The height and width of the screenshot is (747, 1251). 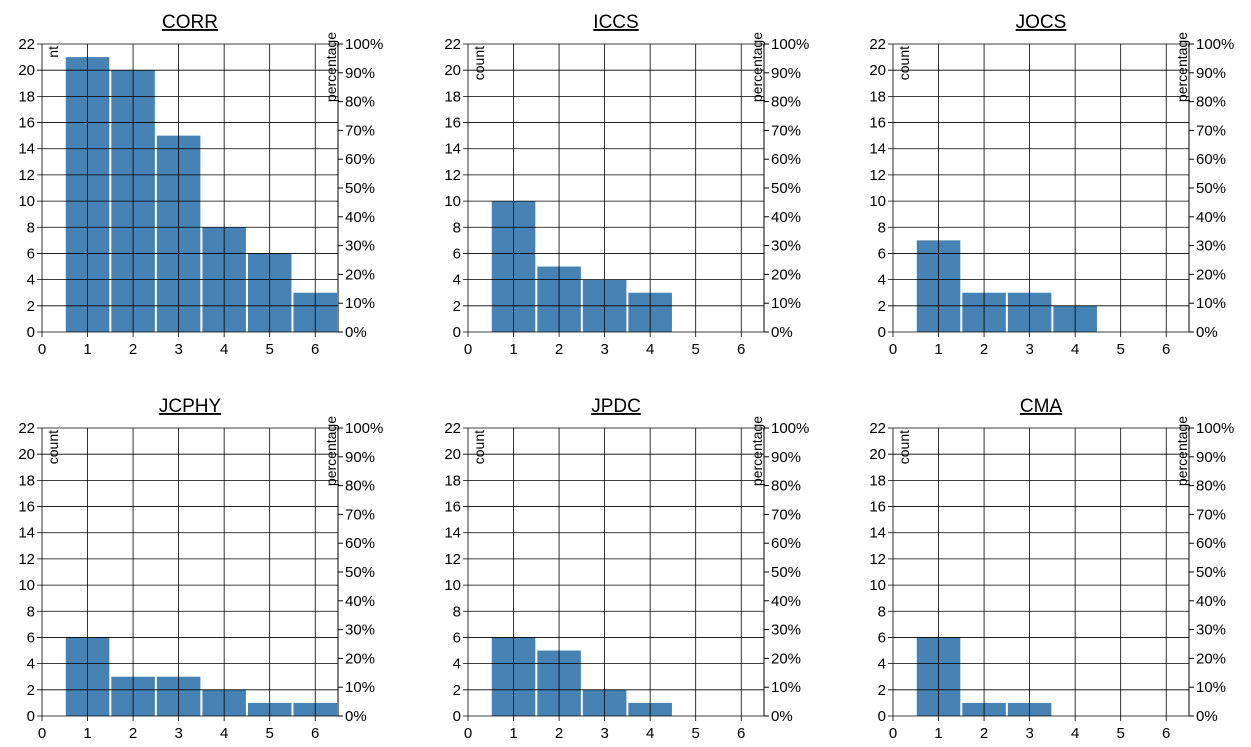 I want to click on y2-tick-label: 70%, so click(x=1211, y=514).